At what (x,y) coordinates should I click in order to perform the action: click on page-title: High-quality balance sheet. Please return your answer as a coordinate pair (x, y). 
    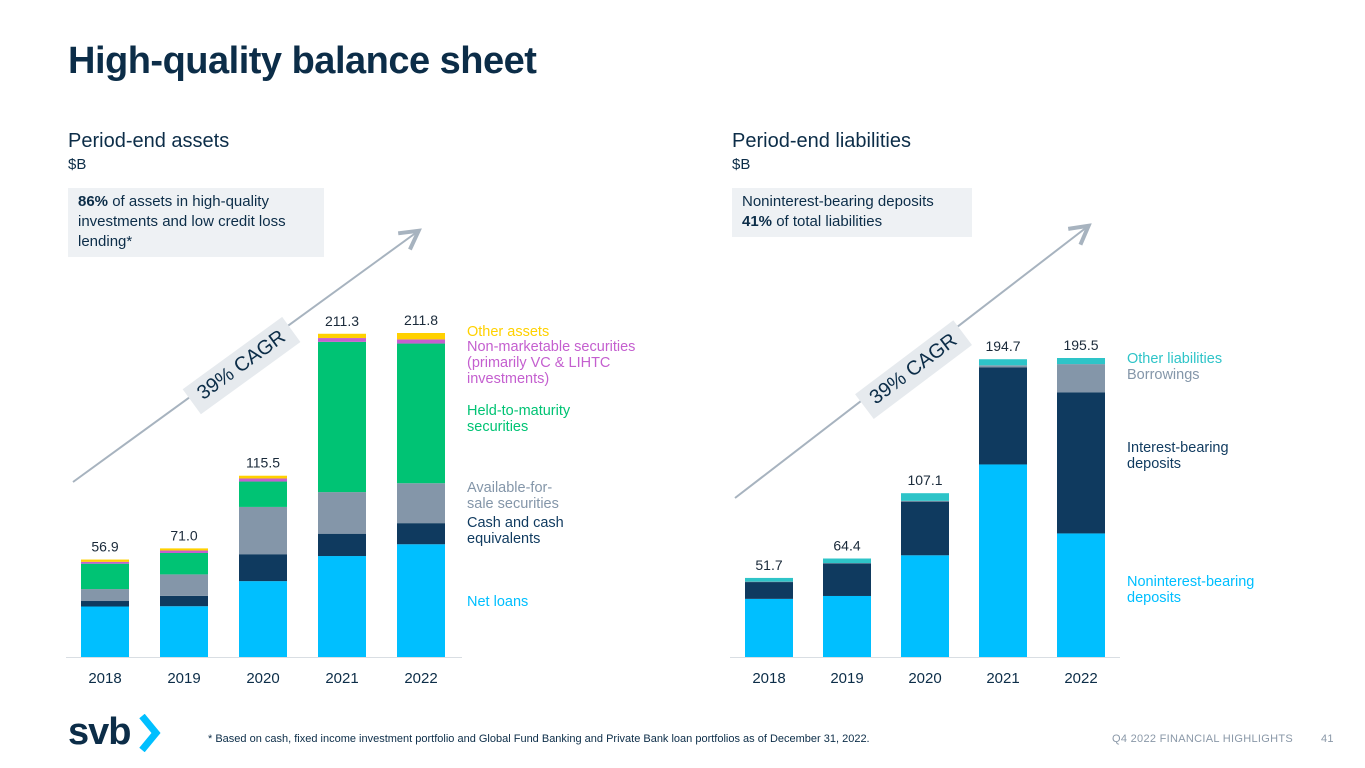
    Looking at the image, I should click on (302, 61).